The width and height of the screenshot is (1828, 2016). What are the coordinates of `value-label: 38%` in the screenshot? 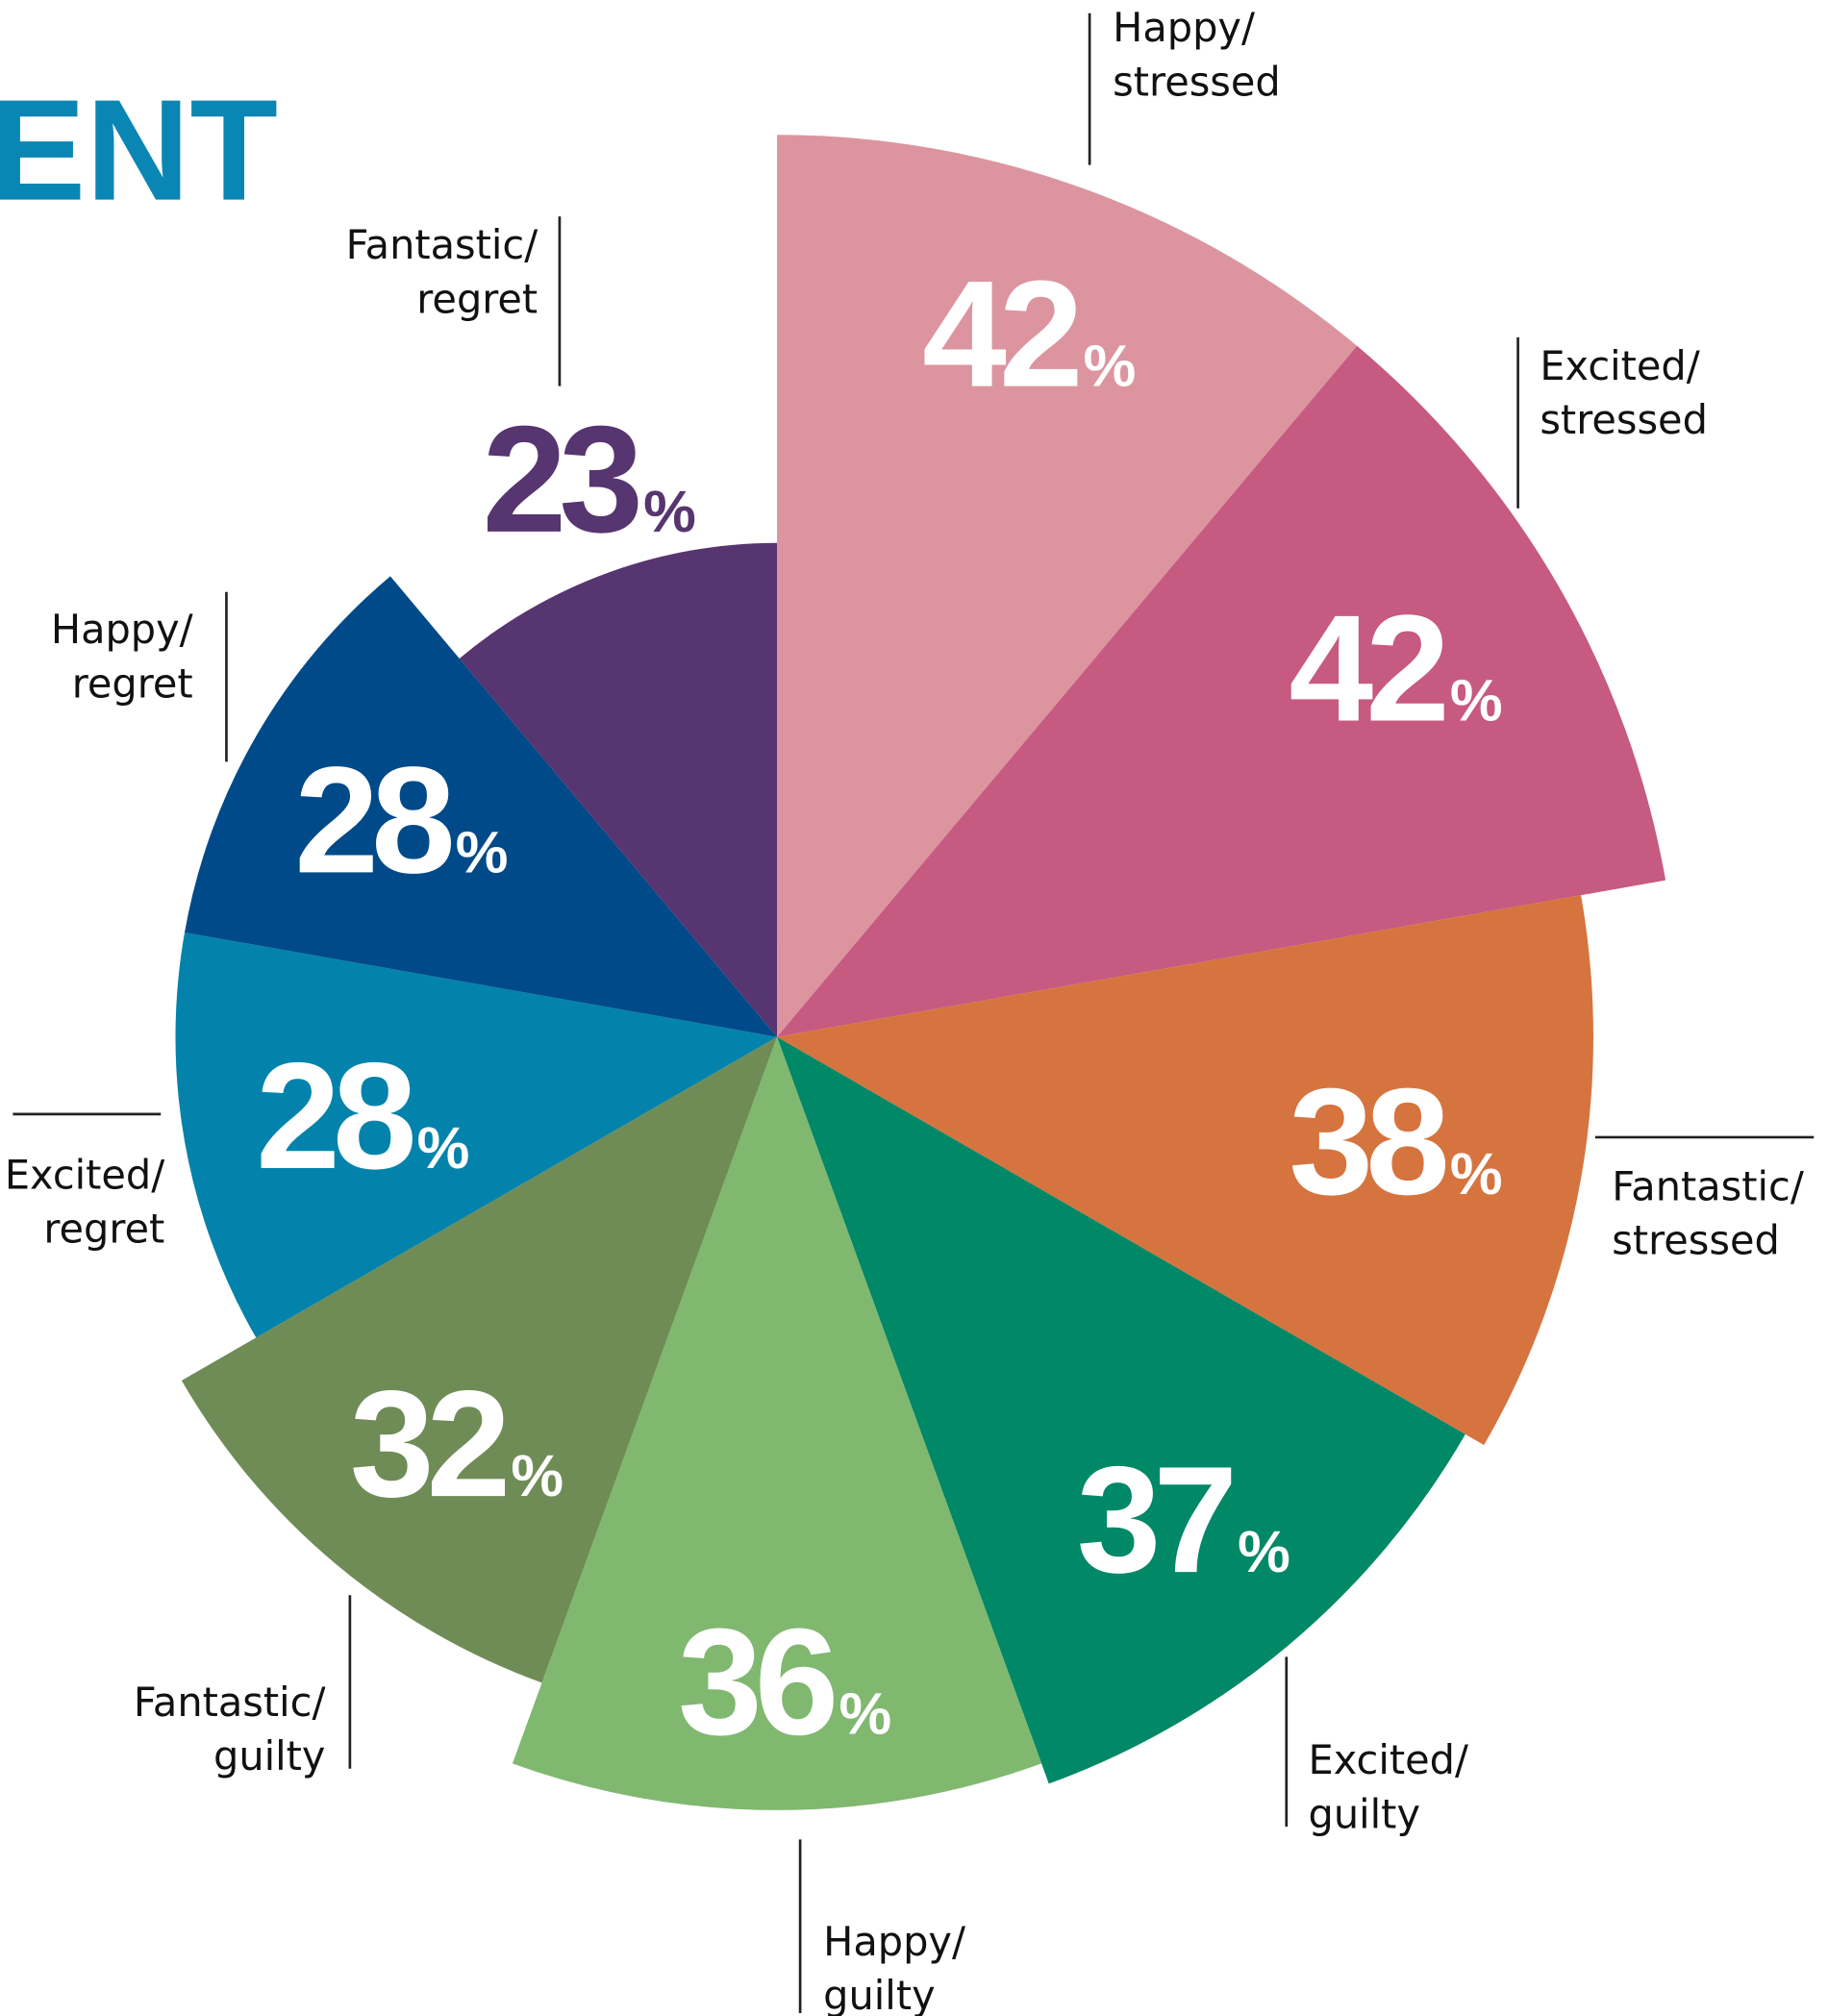 It's located at (1396, 1142).